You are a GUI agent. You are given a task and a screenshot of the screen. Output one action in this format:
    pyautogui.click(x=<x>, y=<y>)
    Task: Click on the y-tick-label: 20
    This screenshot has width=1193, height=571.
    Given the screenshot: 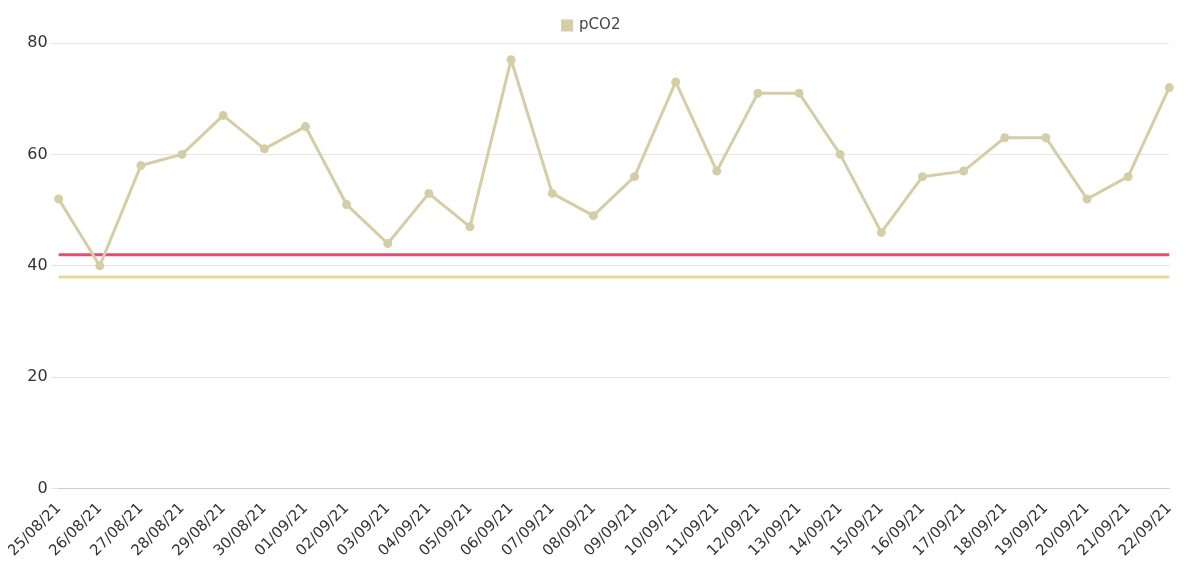 What is the action you would take?
    pyautogui.click(x=37, y=376)
    